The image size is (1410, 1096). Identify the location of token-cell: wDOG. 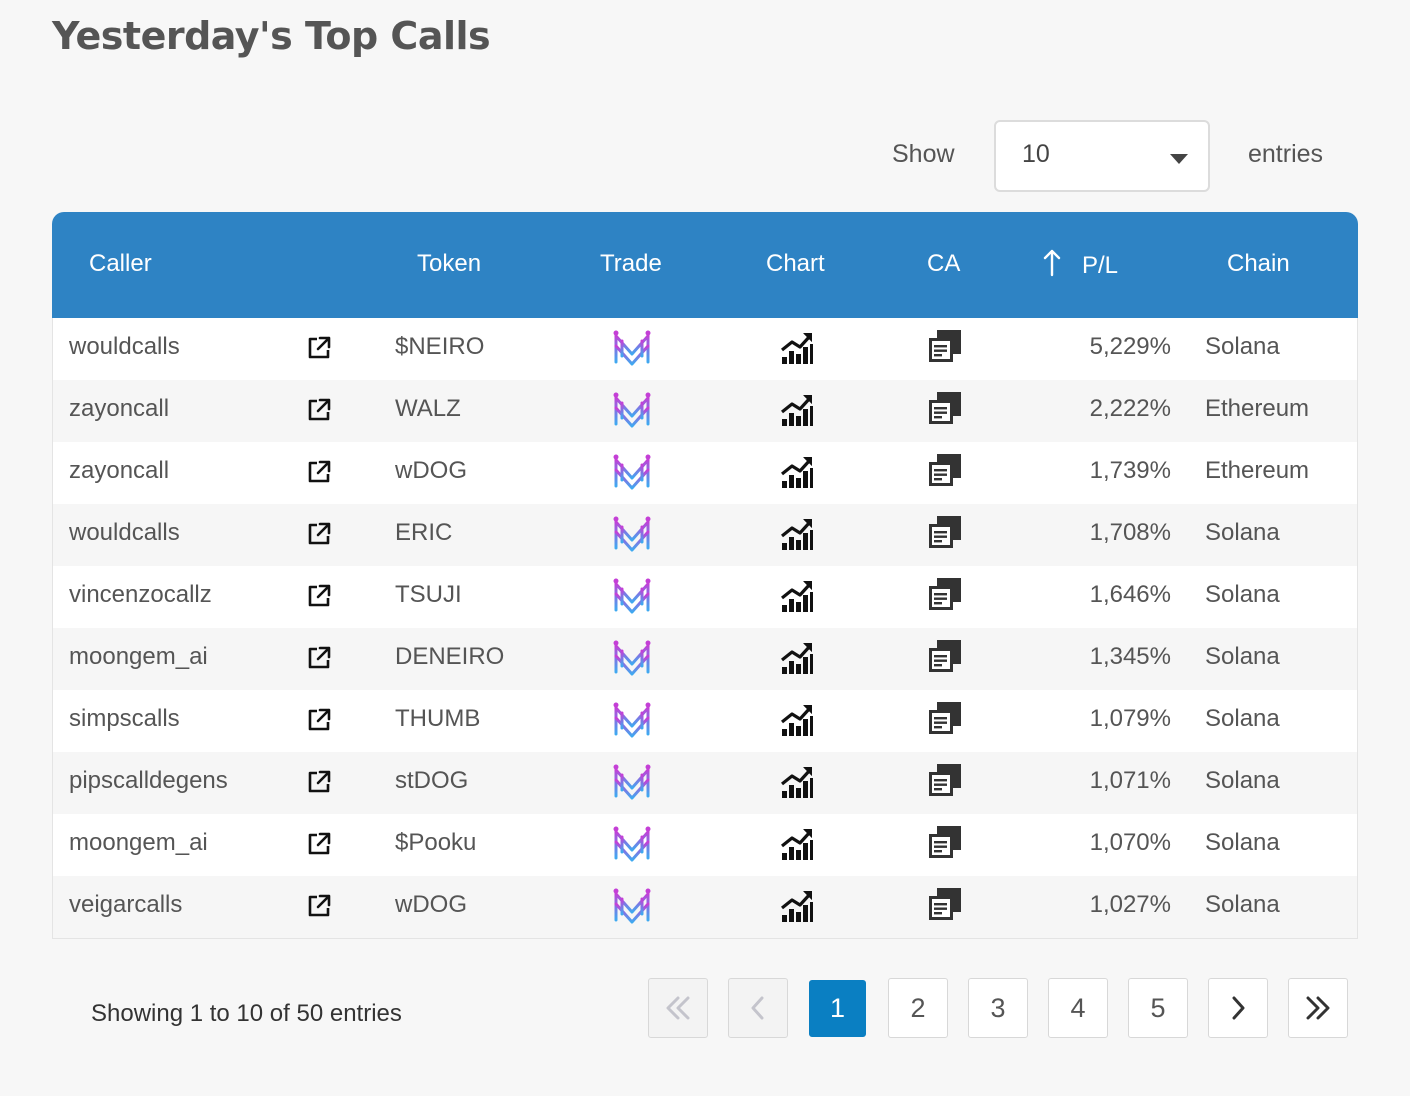
(431, 904).